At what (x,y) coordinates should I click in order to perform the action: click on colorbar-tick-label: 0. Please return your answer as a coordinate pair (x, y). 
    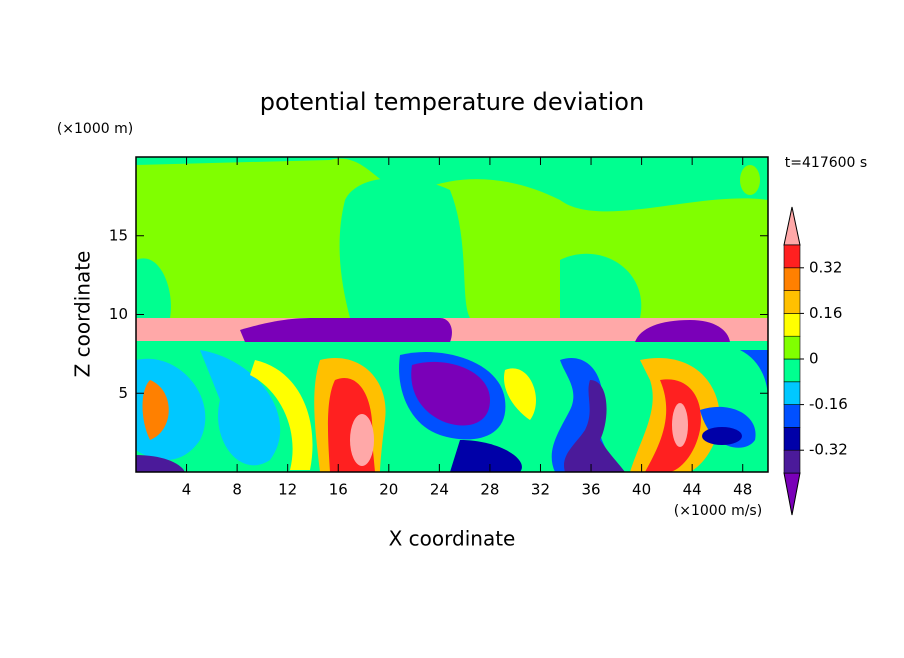
    Looking at the image, I should click on (814, 359).